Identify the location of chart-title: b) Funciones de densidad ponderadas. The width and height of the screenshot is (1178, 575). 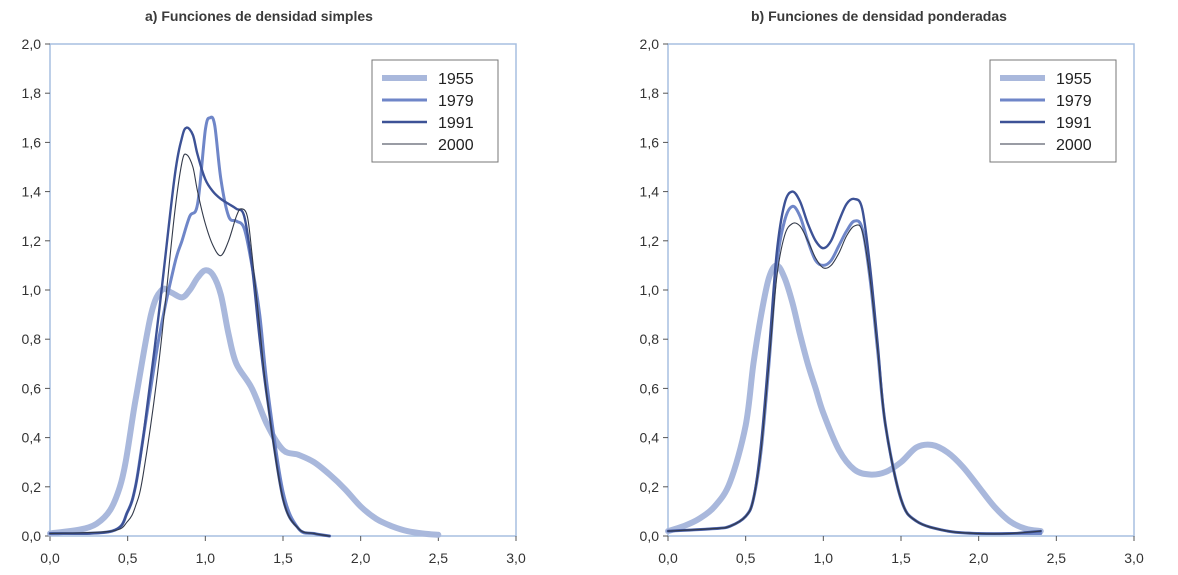
(879, 16).